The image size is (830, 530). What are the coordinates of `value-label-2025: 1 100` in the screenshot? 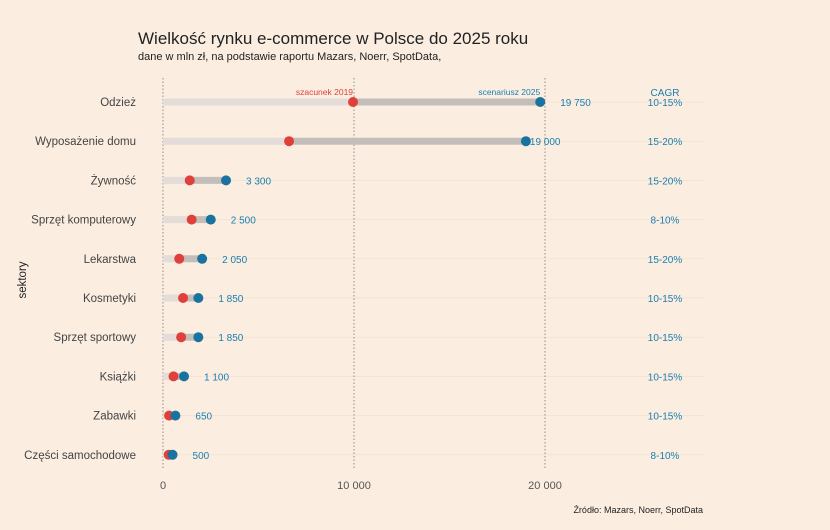 It's located at (216, 377).